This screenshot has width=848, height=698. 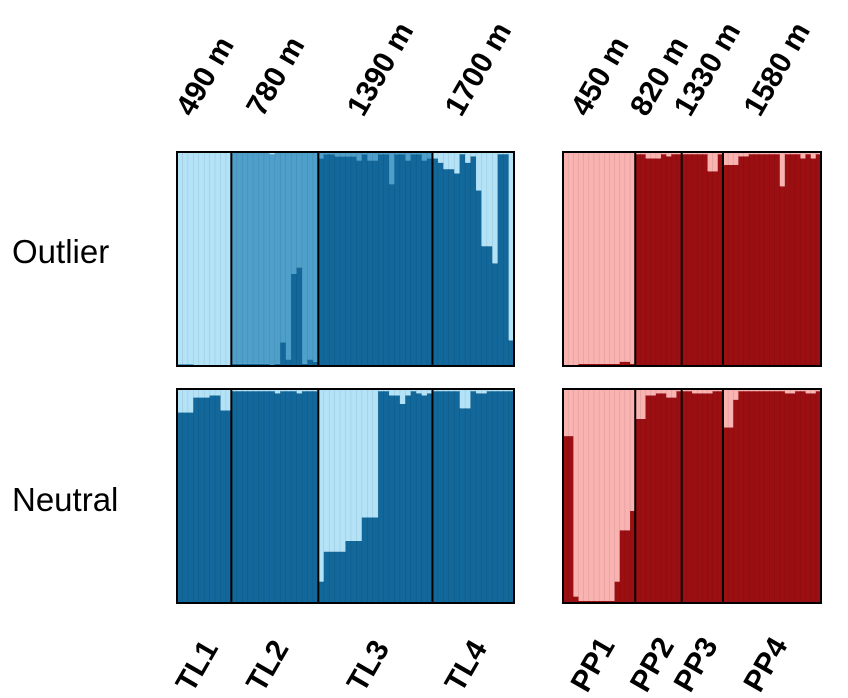 I want to click on bar-outlier-tl4-6-k3, so click(x=462, y=153).